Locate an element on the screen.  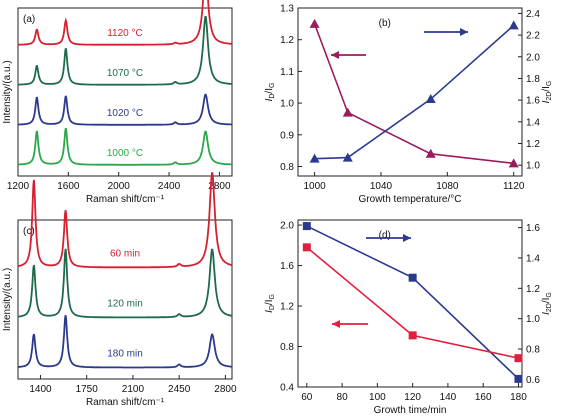
y-left-tick-label: 0.9 is located at coordinates (287, 135).